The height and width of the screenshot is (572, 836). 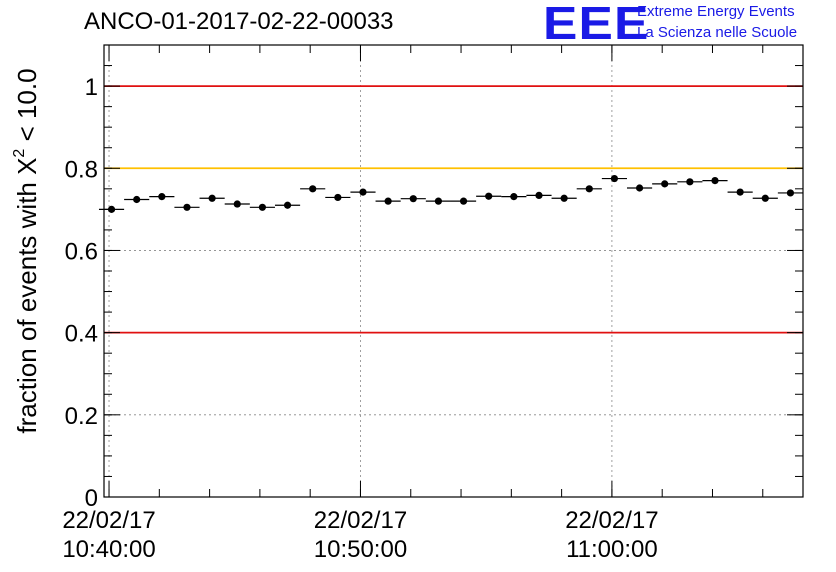 I want to click on logo-line-2: La Scienza nelle Scuole, so click(x=717, y=32).